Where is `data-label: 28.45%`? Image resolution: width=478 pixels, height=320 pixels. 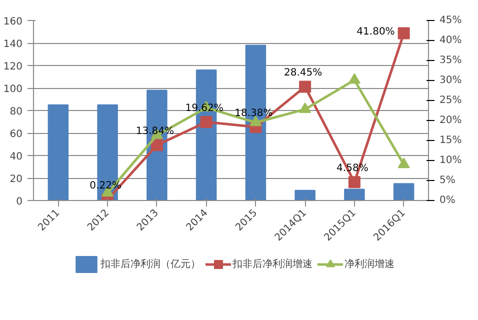
data-label: 28.45% is located at coordinates (303, 73).